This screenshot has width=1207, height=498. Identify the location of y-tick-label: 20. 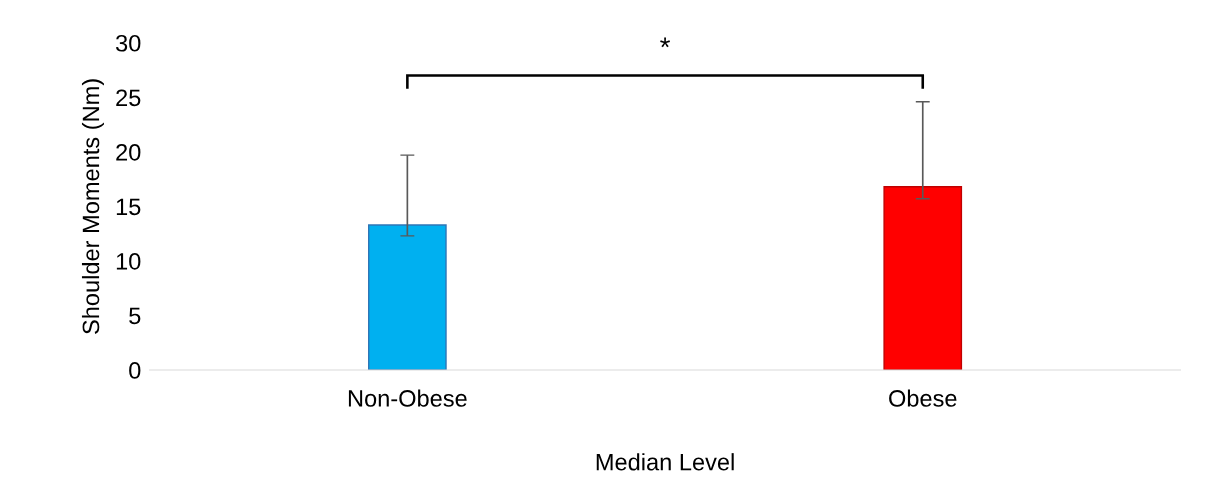
(128, 152).